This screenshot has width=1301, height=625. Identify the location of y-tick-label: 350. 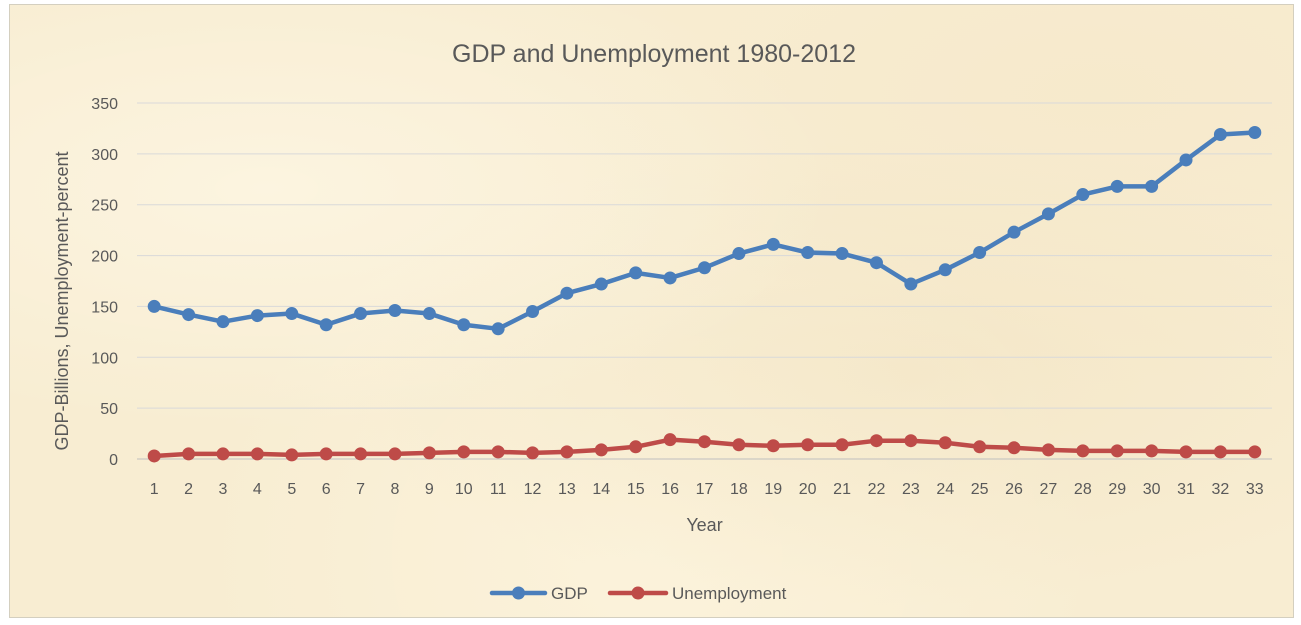
(104, 104).